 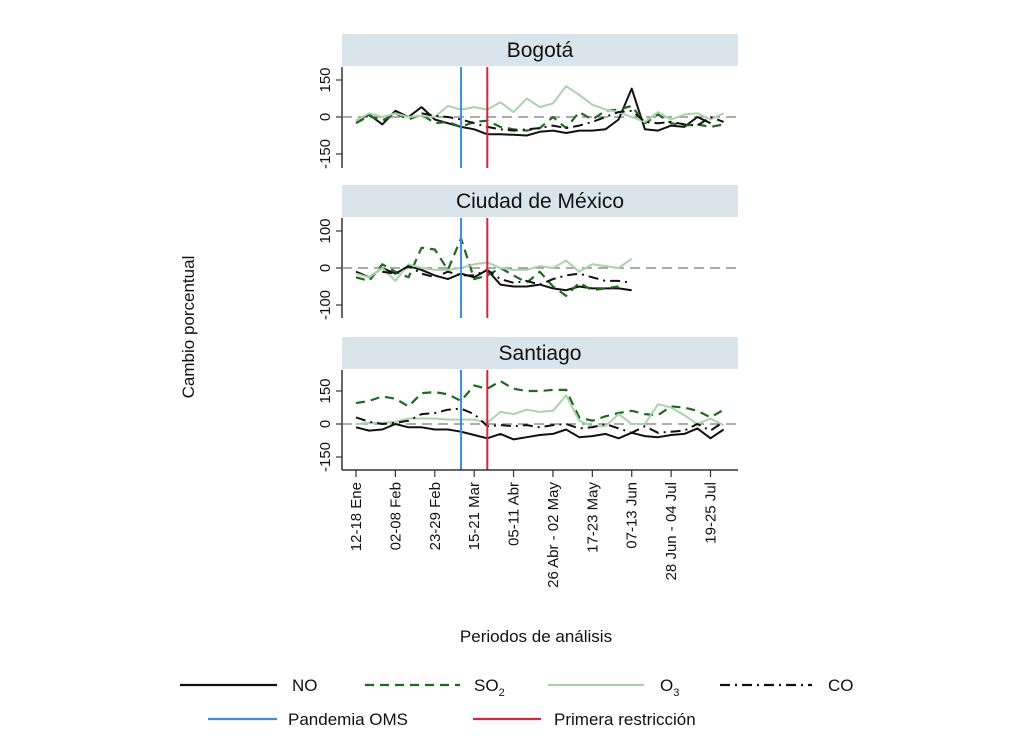 What do you see at coordinates (395, 516) in the screenshot?
I see `x-tick-label: 02-08 Feb` at bounding box center [395, 516].